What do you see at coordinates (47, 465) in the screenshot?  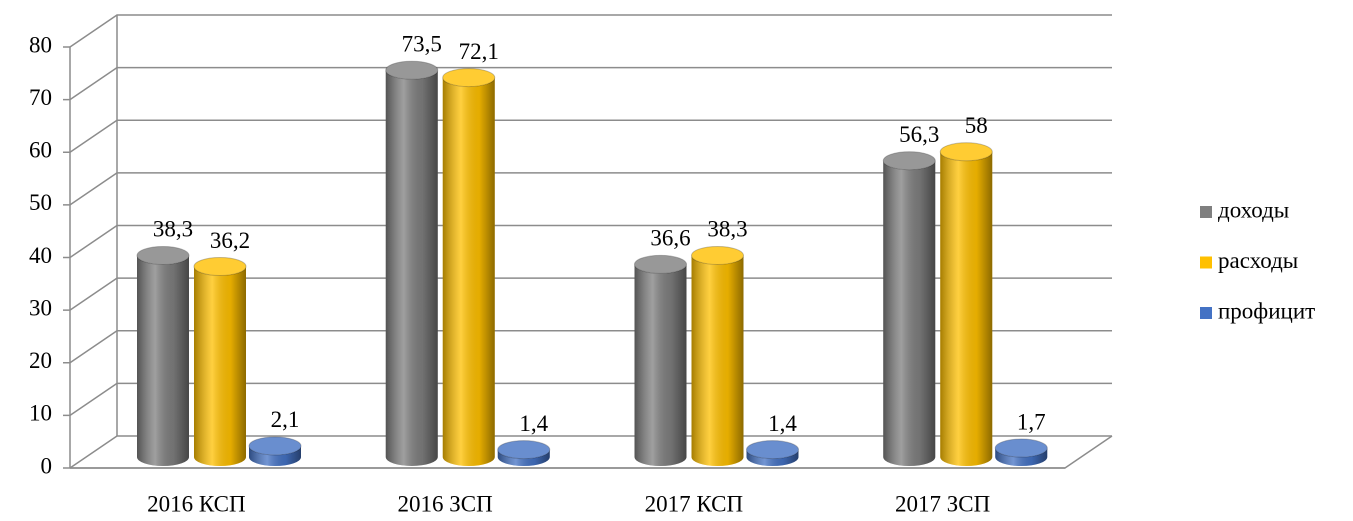 I see `y-tick-label: 0` at bounding box center [47, 465].